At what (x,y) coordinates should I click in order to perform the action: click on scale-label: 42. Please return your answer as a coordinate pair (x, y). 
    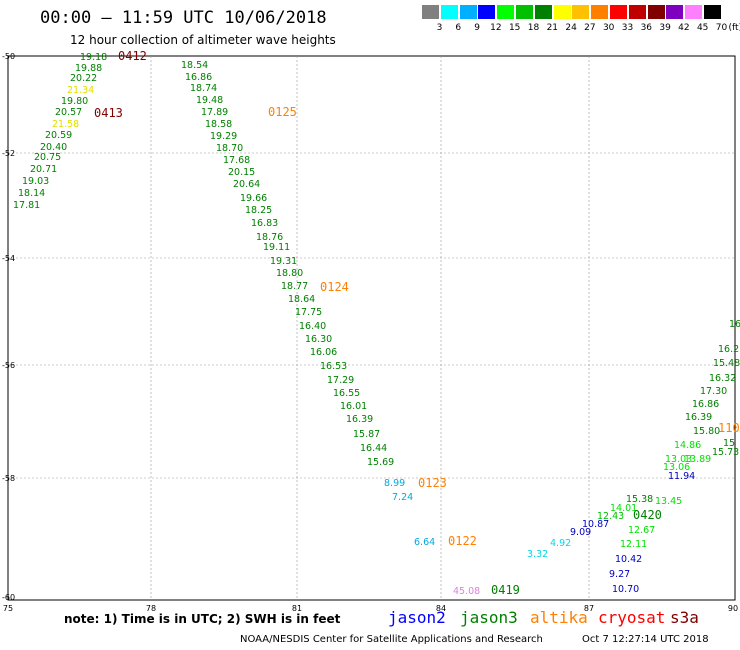
    Looking at the image, I should click on (684, 28).